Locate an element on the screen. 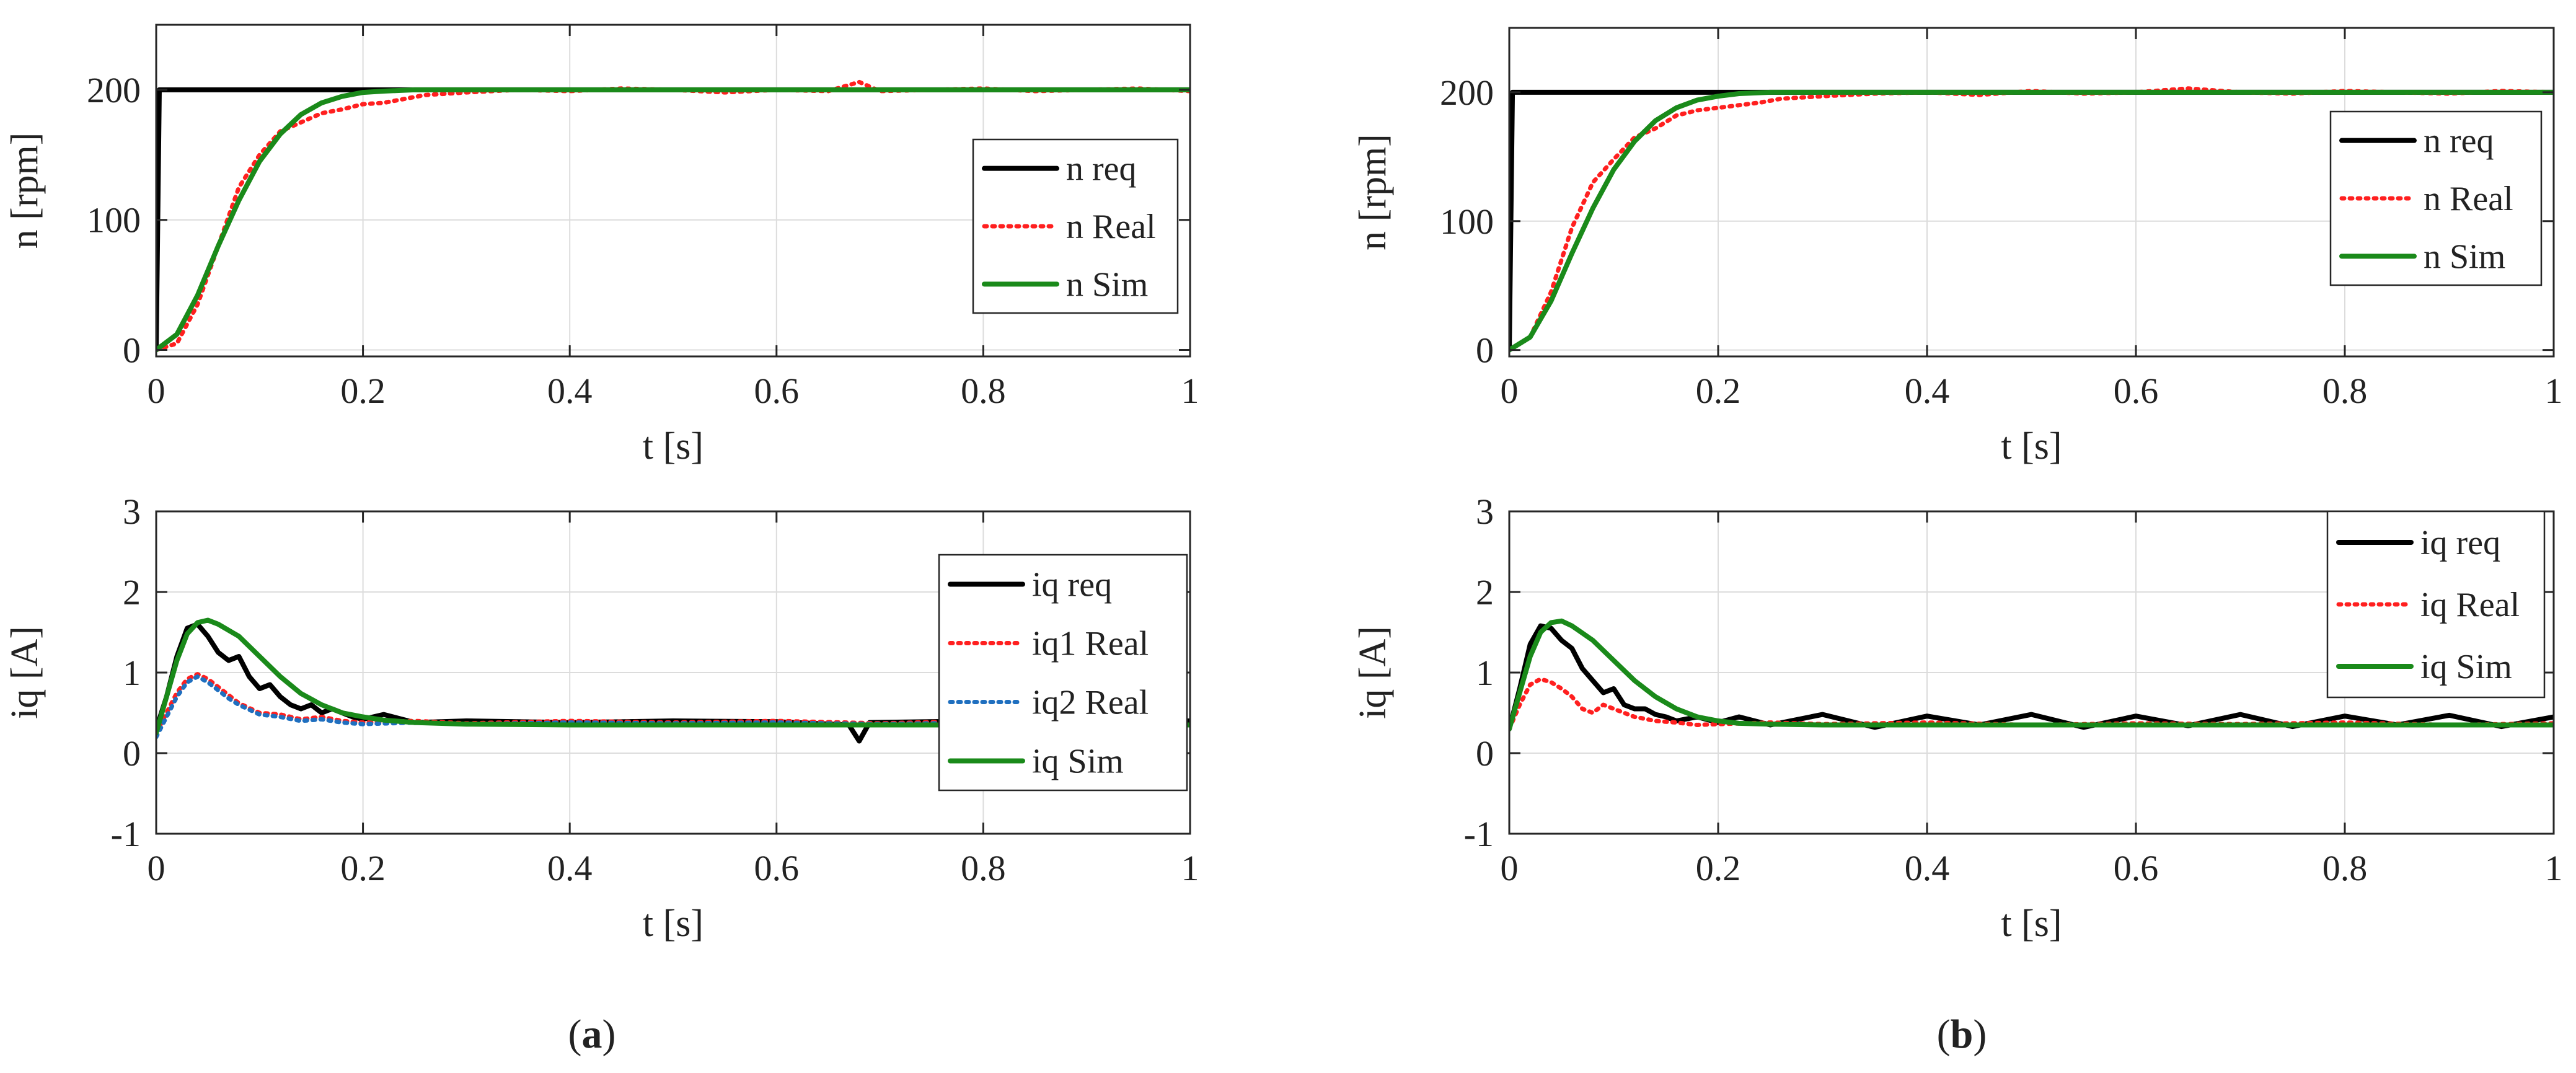  legend-label: iq Real is located at coordinates (2470, 605).